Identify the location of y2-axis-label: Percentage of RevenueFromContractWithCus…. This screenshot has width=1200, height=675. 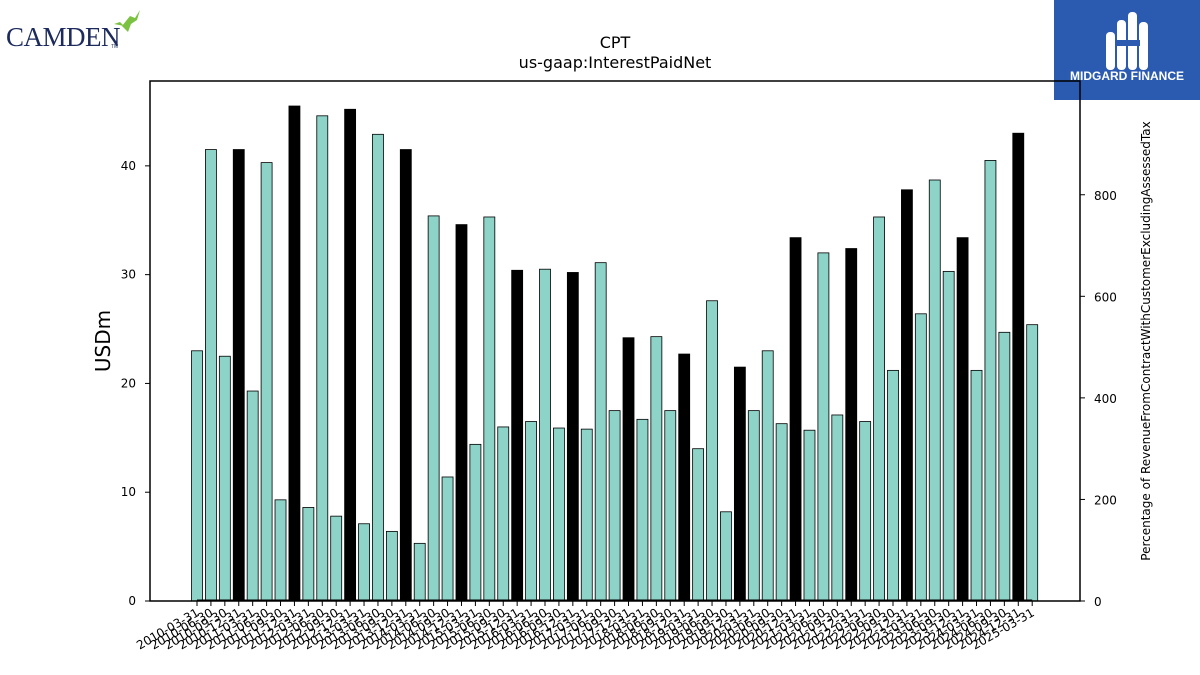
(1146, 340).